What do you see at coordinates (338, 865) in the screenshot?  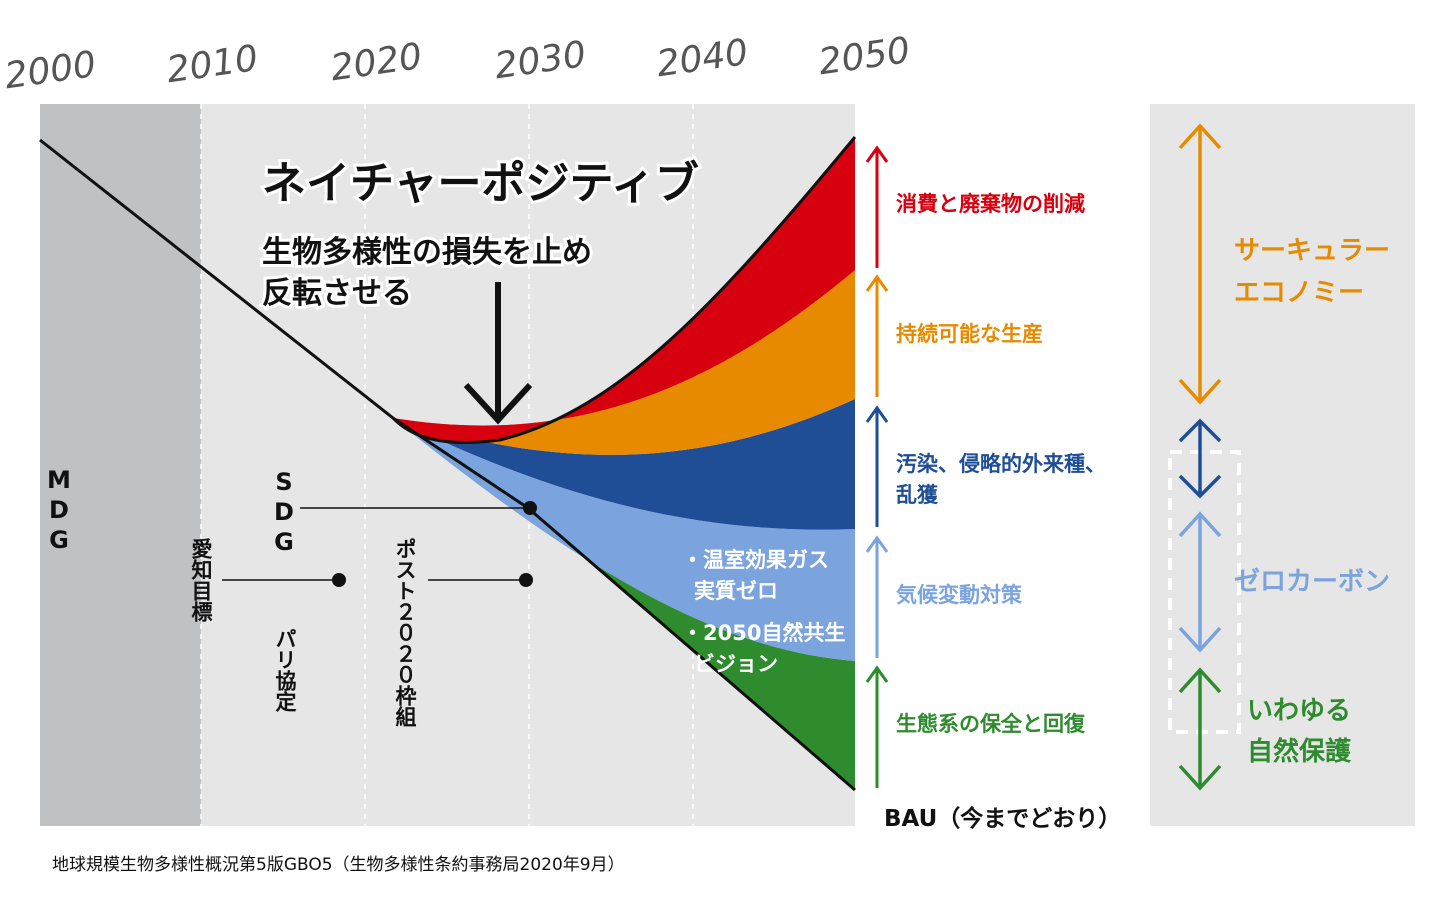 I see `source-caption: 地球規模生物多様性概況第5版GBO5（生物多様性条約事務局2020年9月）` at bounding box center [338, 865].